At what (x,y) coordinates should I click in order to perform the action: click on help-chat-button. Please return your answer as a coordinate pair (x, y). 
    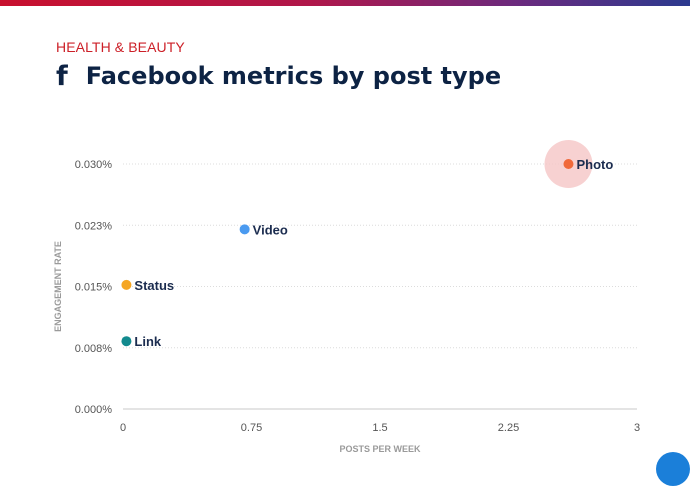
    Looking at the image, I should click on (673, 469).